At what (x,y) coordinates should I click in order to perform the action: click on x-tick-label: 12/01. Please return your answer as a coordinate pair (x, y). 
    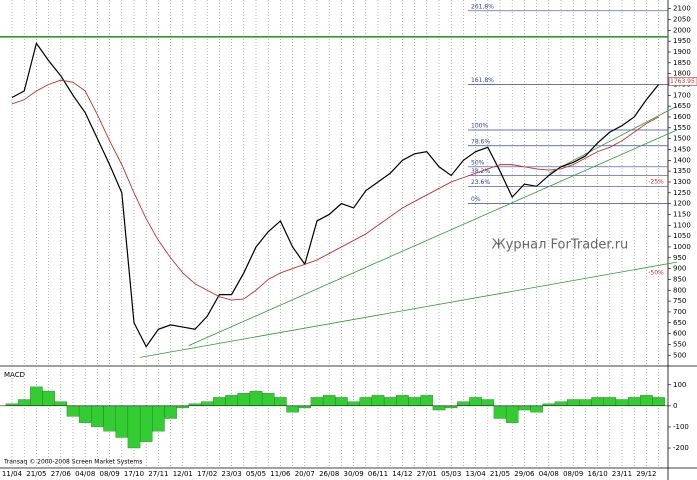
    Looking at the image, I should click on (183, 474).